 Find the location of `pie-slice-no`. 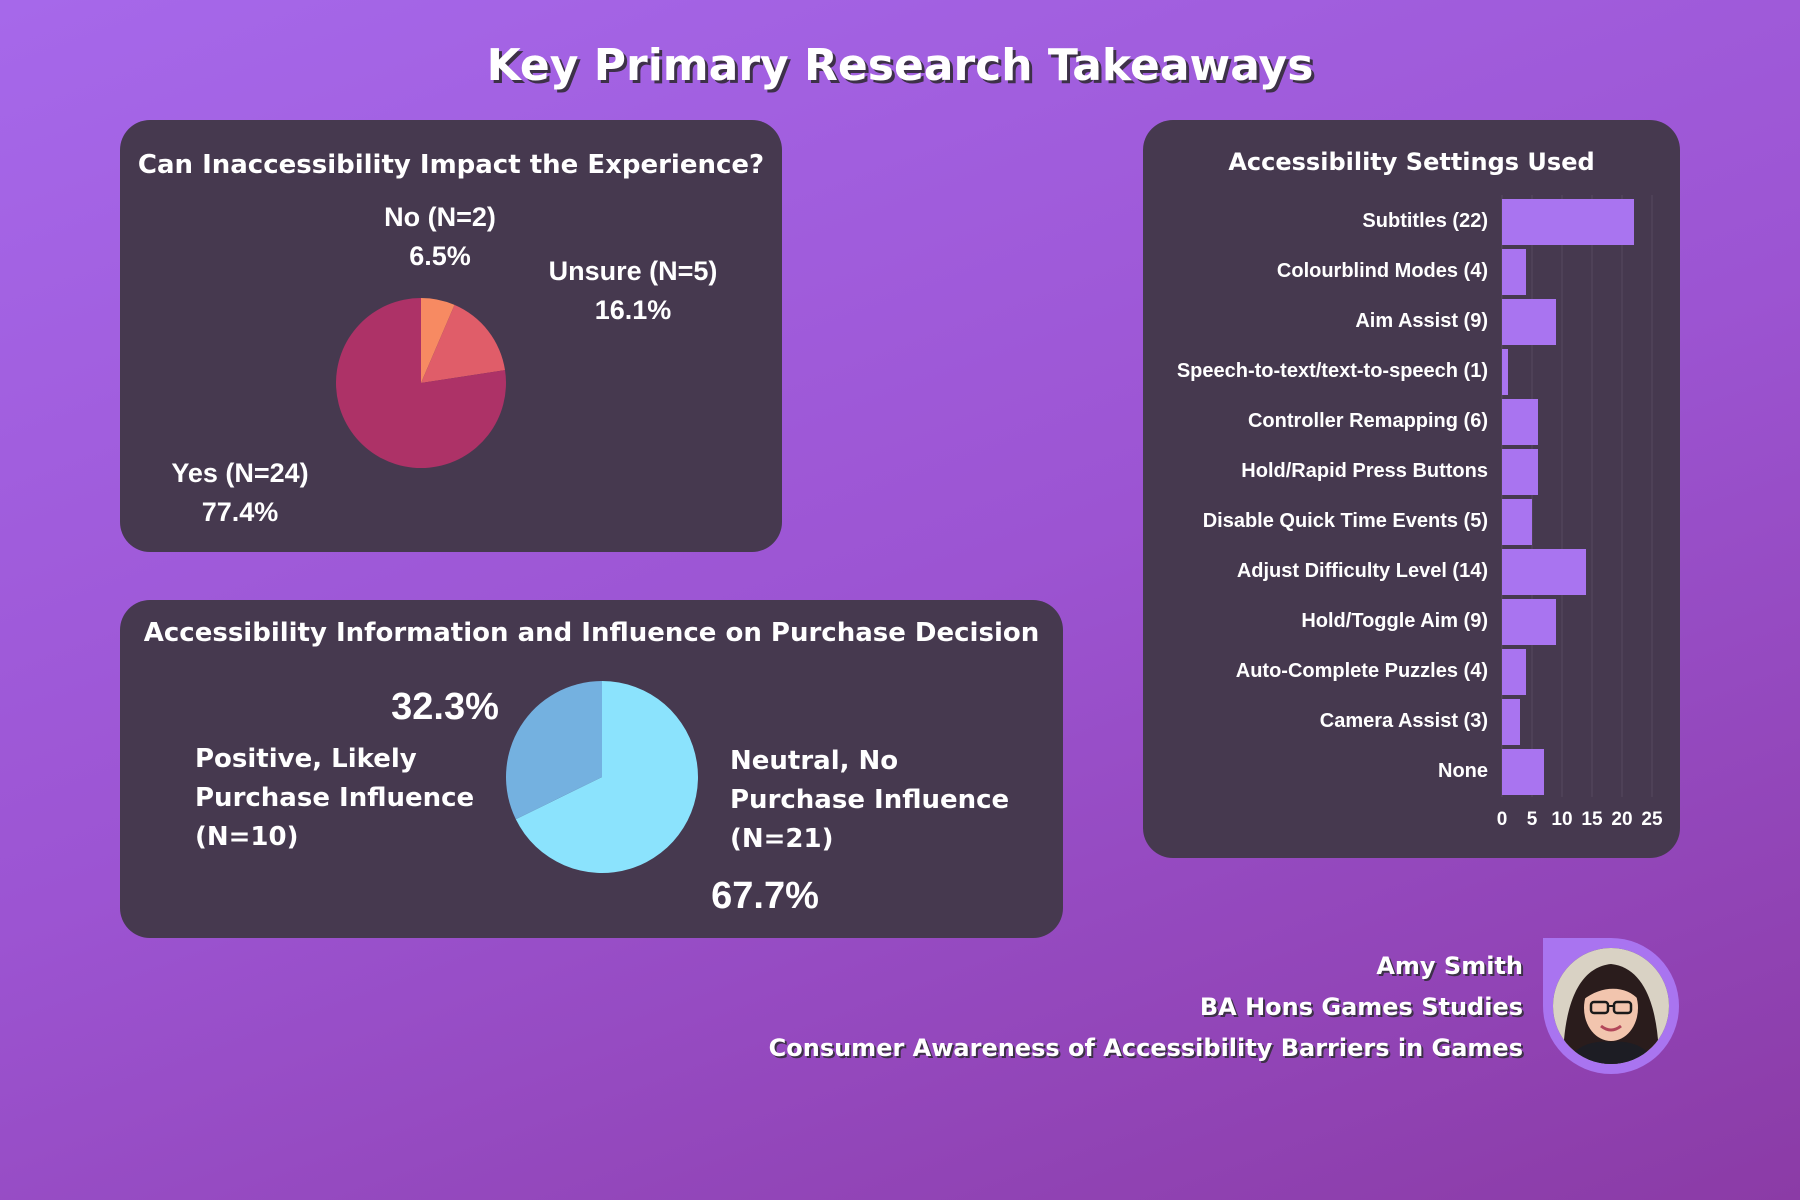

pie-slice-no is located at coordinates (438, 340).